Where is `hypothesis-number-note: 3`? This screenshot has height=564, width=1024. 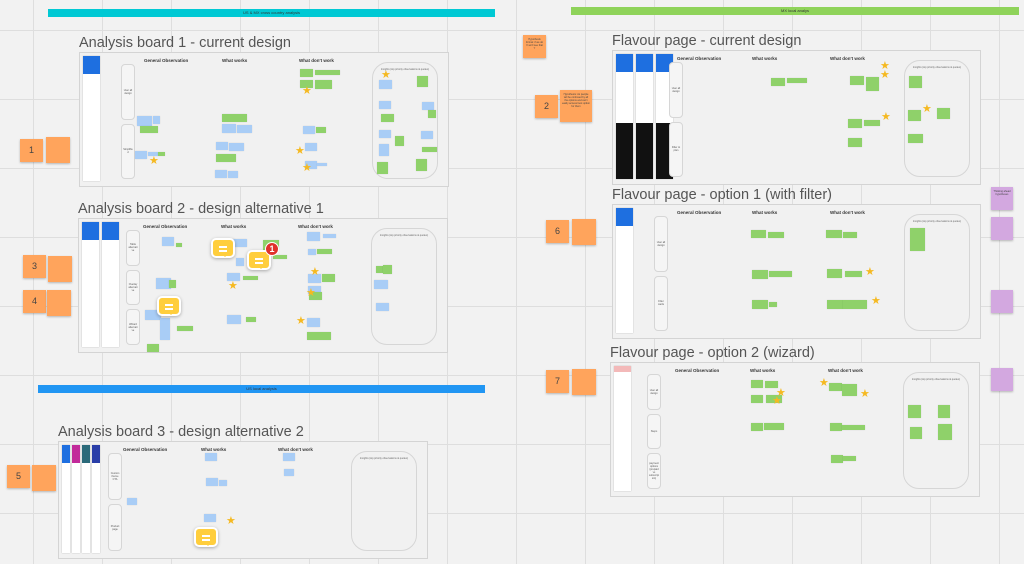 hypothesis-number-note: 3 is located at coordinates (34, 266).